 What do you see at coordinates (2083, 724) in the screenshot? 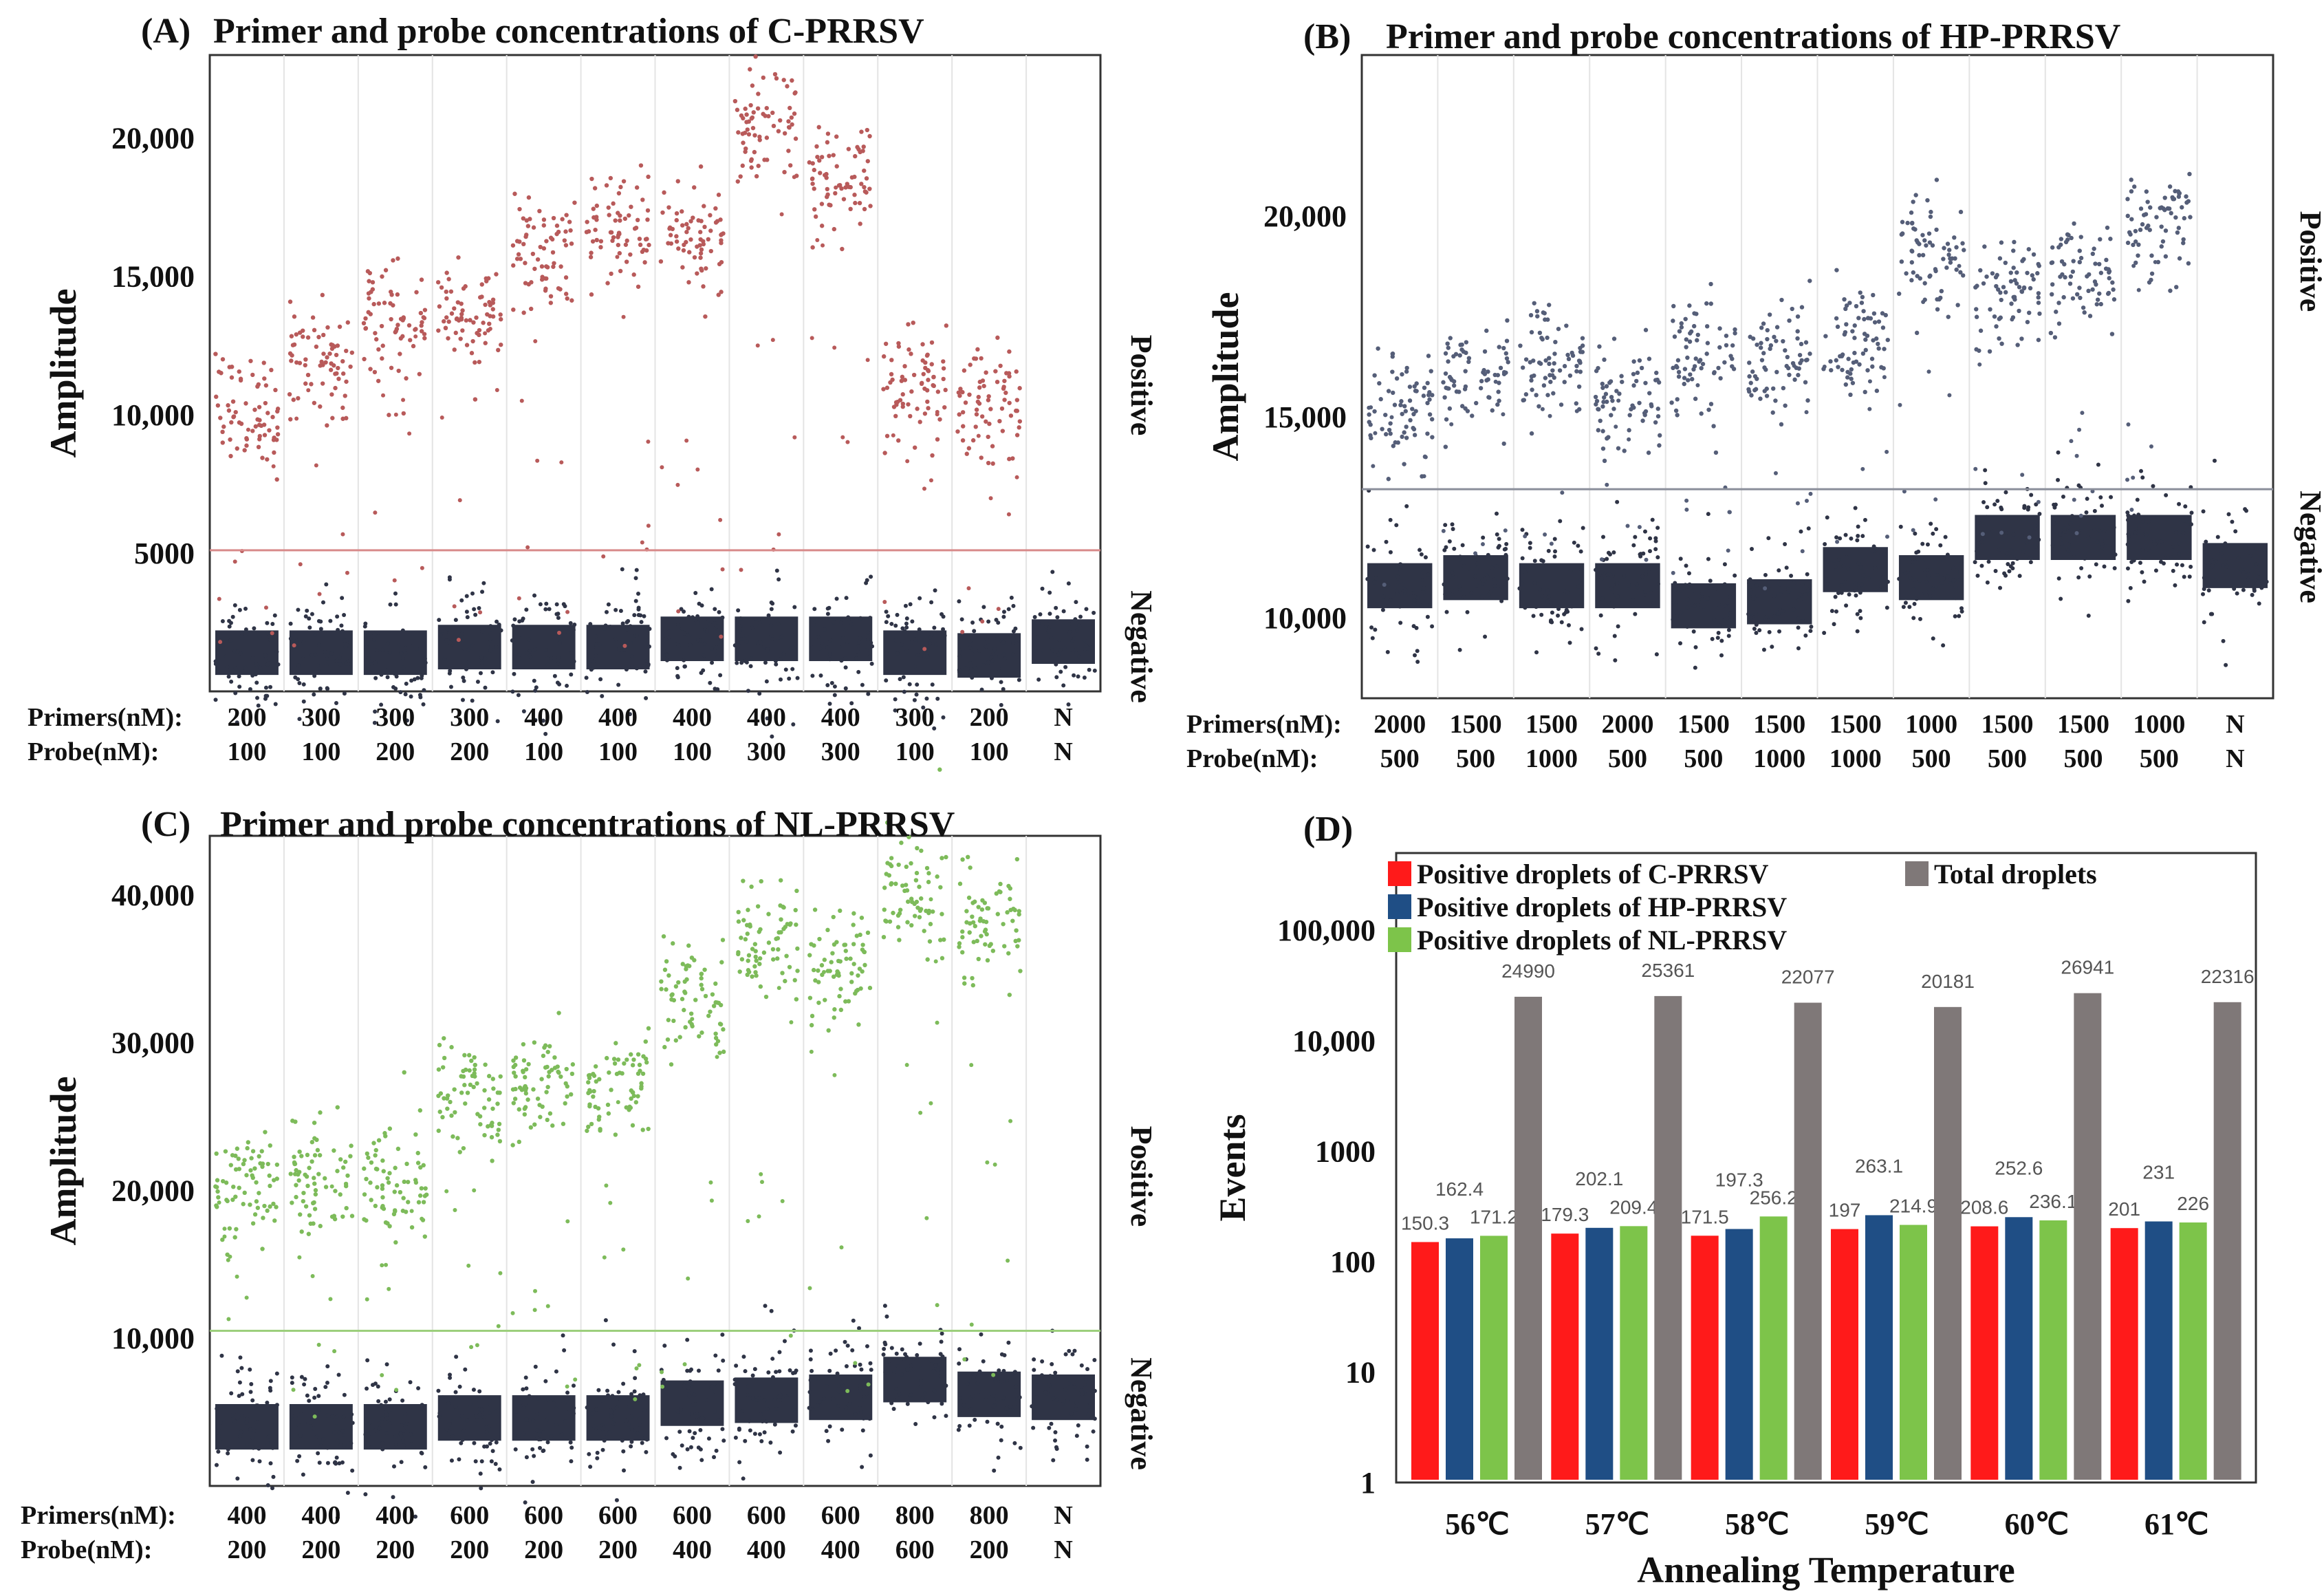
I see `primer-value: 1500` at bounding box center [2083, 724].